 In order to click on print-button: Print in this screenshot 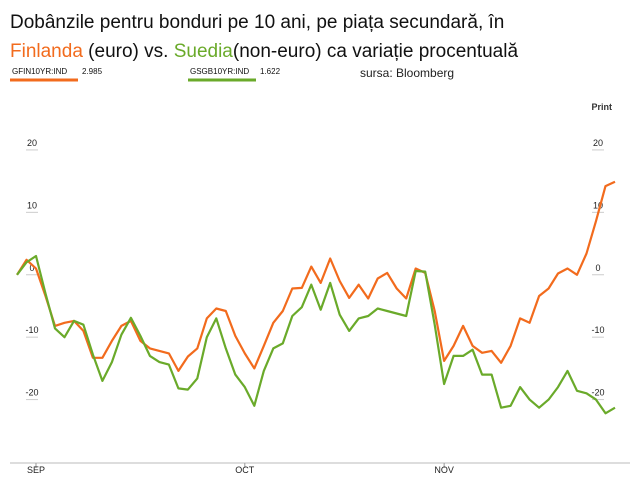, I will do `click(601, 107)`.